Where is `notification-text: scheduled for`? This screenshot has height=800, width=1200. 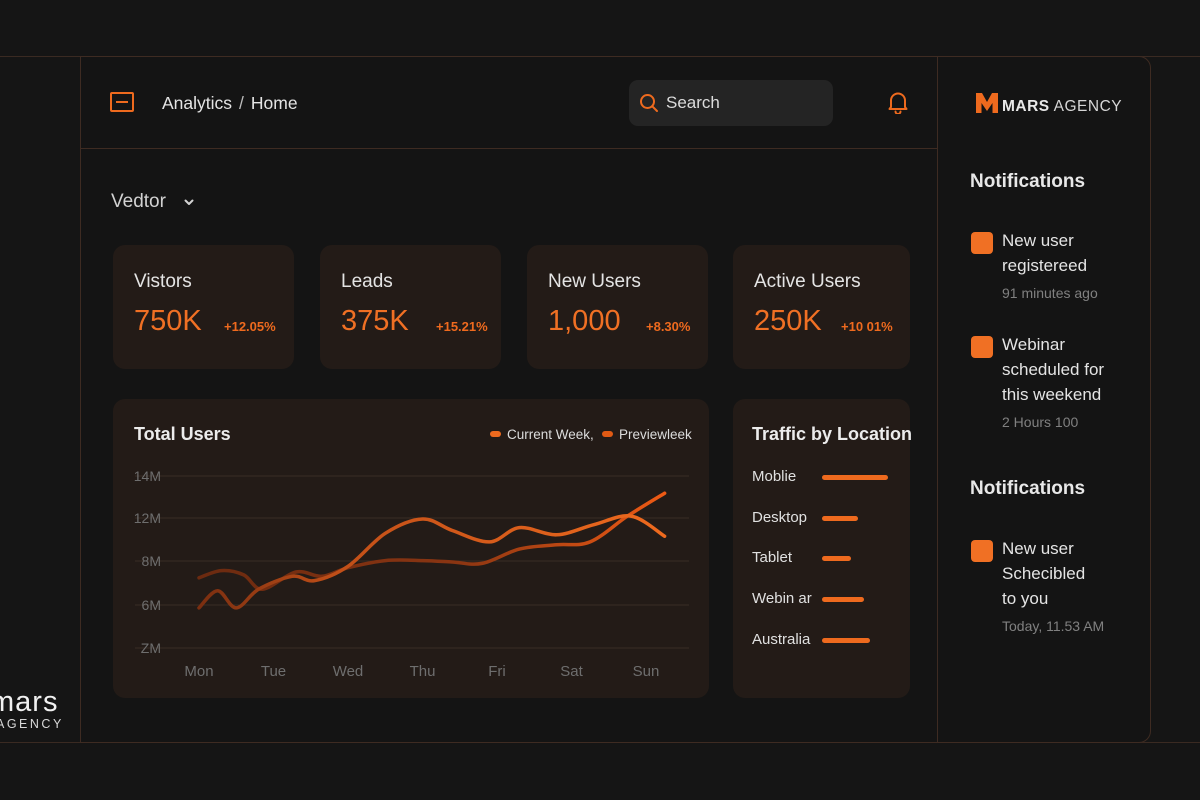
notification-text: scheduled for is located at coordinates (1053, 369).